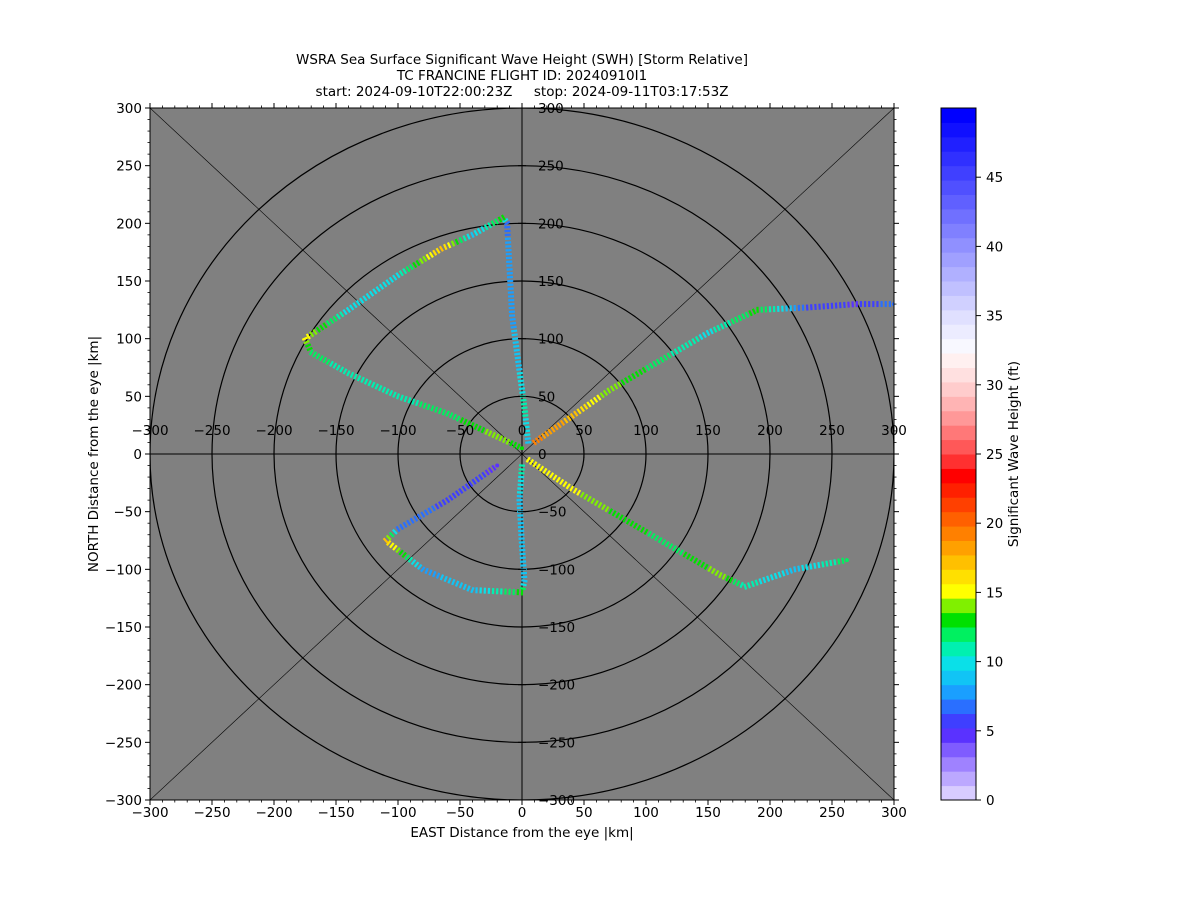 This screenshot has height=900, width=1200. What do you see at coordinates (129, 167) in the screenshot?
I see `y-tick-label: 250` at bounding box center [129, 167].